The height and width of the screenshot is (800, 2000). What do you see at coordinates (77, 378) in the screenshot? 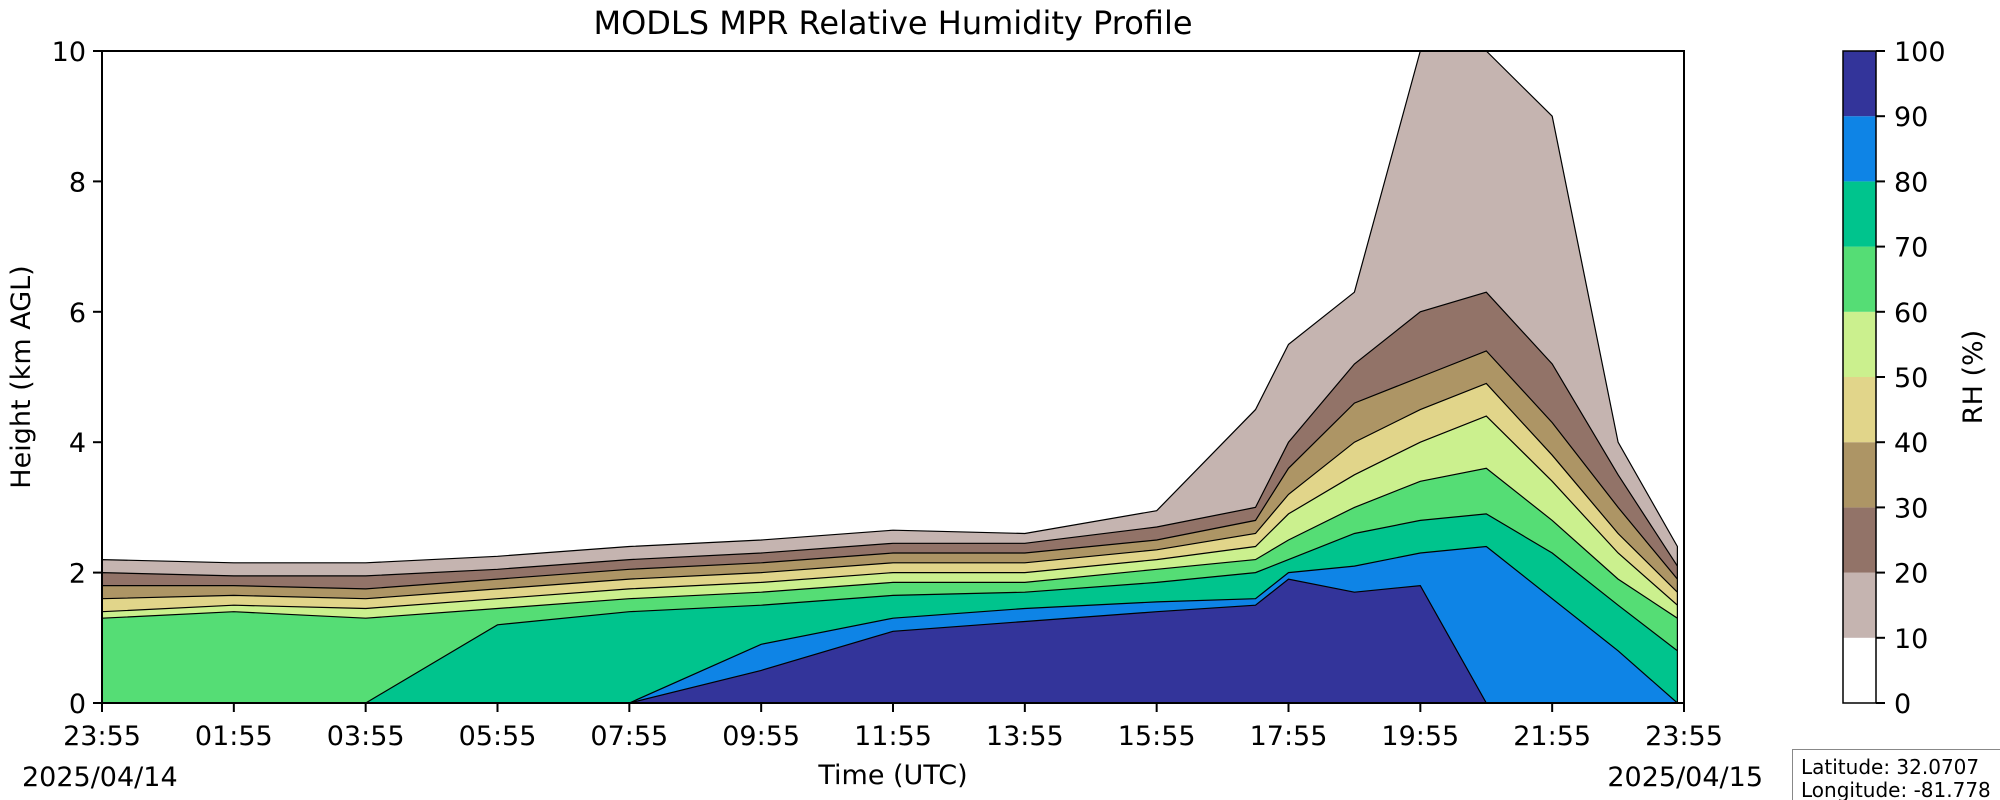
I see `y-axis: 0 2 4 6 8 10` at bounding box center [77, 378].